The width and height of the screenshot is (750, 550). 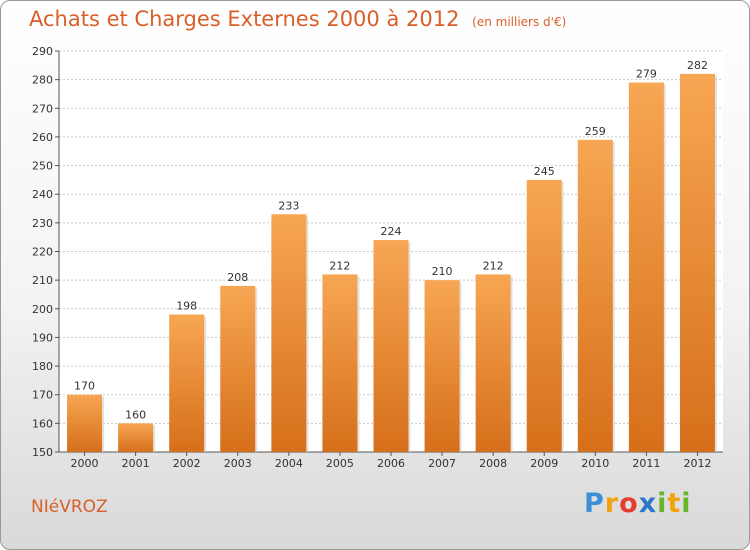 What do you see at coordinates (42, 80) in the screenshot?
I see `y-tick-label: 280` at bounding box center [42, 80].